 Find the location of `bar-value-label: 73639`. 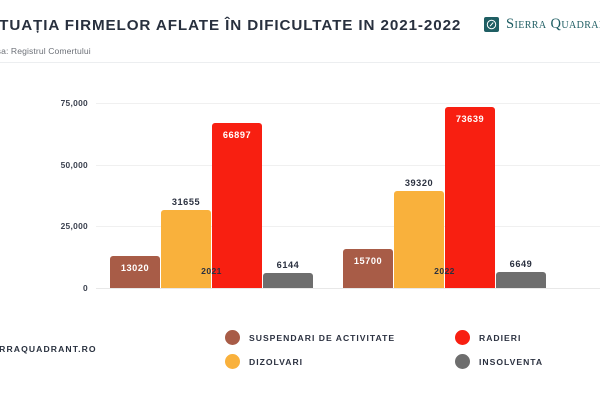

bar-value-label: 73639 is located at coordinates (470, 118).